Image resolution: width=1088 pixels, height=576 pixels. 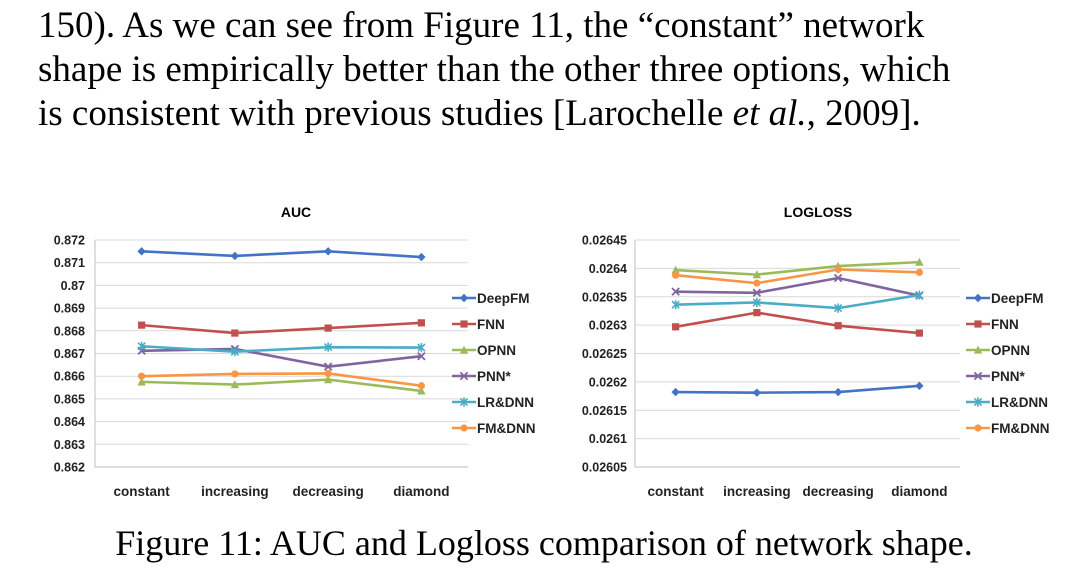 I want to click on auc-series-lr-dnn-line, so click(x=281, y=348).